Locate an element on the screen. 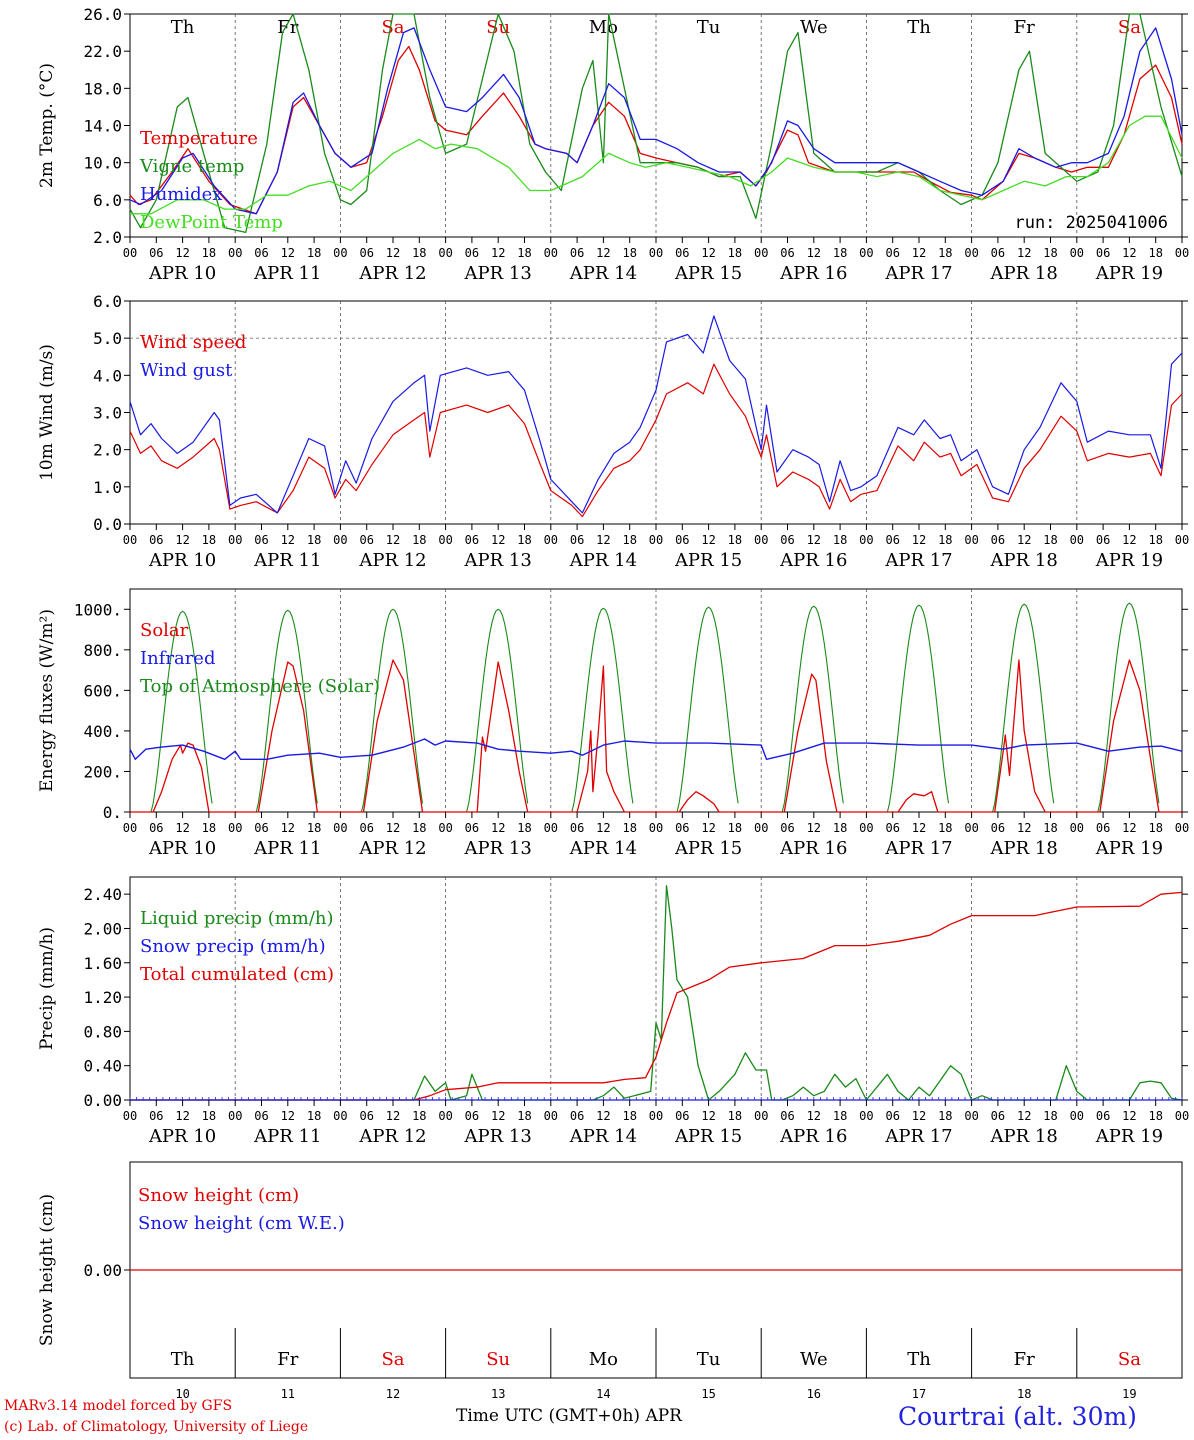  series-vigne-temp is located at coordinates (656, 123).